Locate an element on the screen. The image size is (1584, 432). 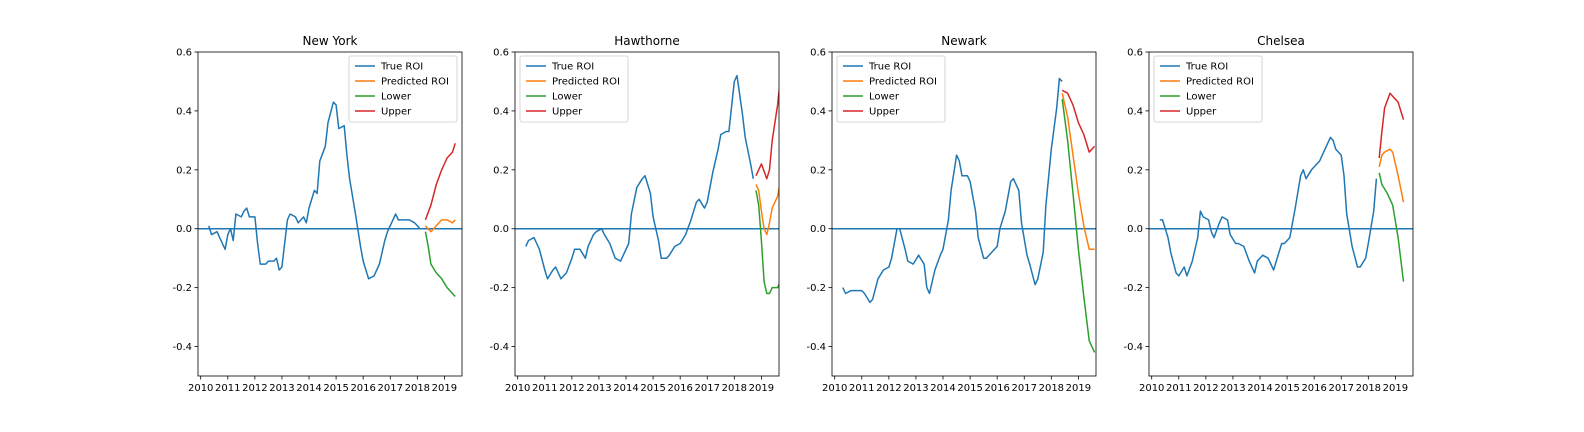
subplot-title: Newark is located at coordinates (963, 41).